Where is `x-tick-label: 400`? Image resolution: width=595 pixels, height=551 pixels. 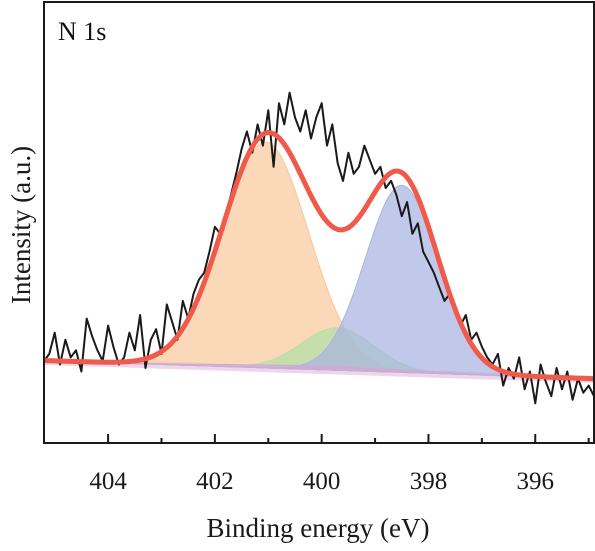
x-tick-label: 400 is located at coordinates (322, 481).